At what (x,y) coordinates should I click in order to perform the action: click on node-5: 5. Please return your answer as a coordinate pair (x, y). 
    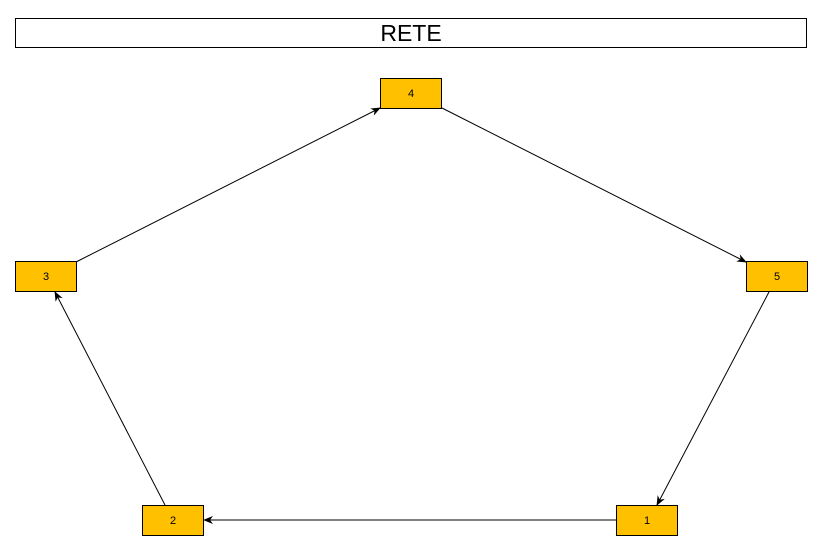
    Looking at the image, I should click on (777, 276).